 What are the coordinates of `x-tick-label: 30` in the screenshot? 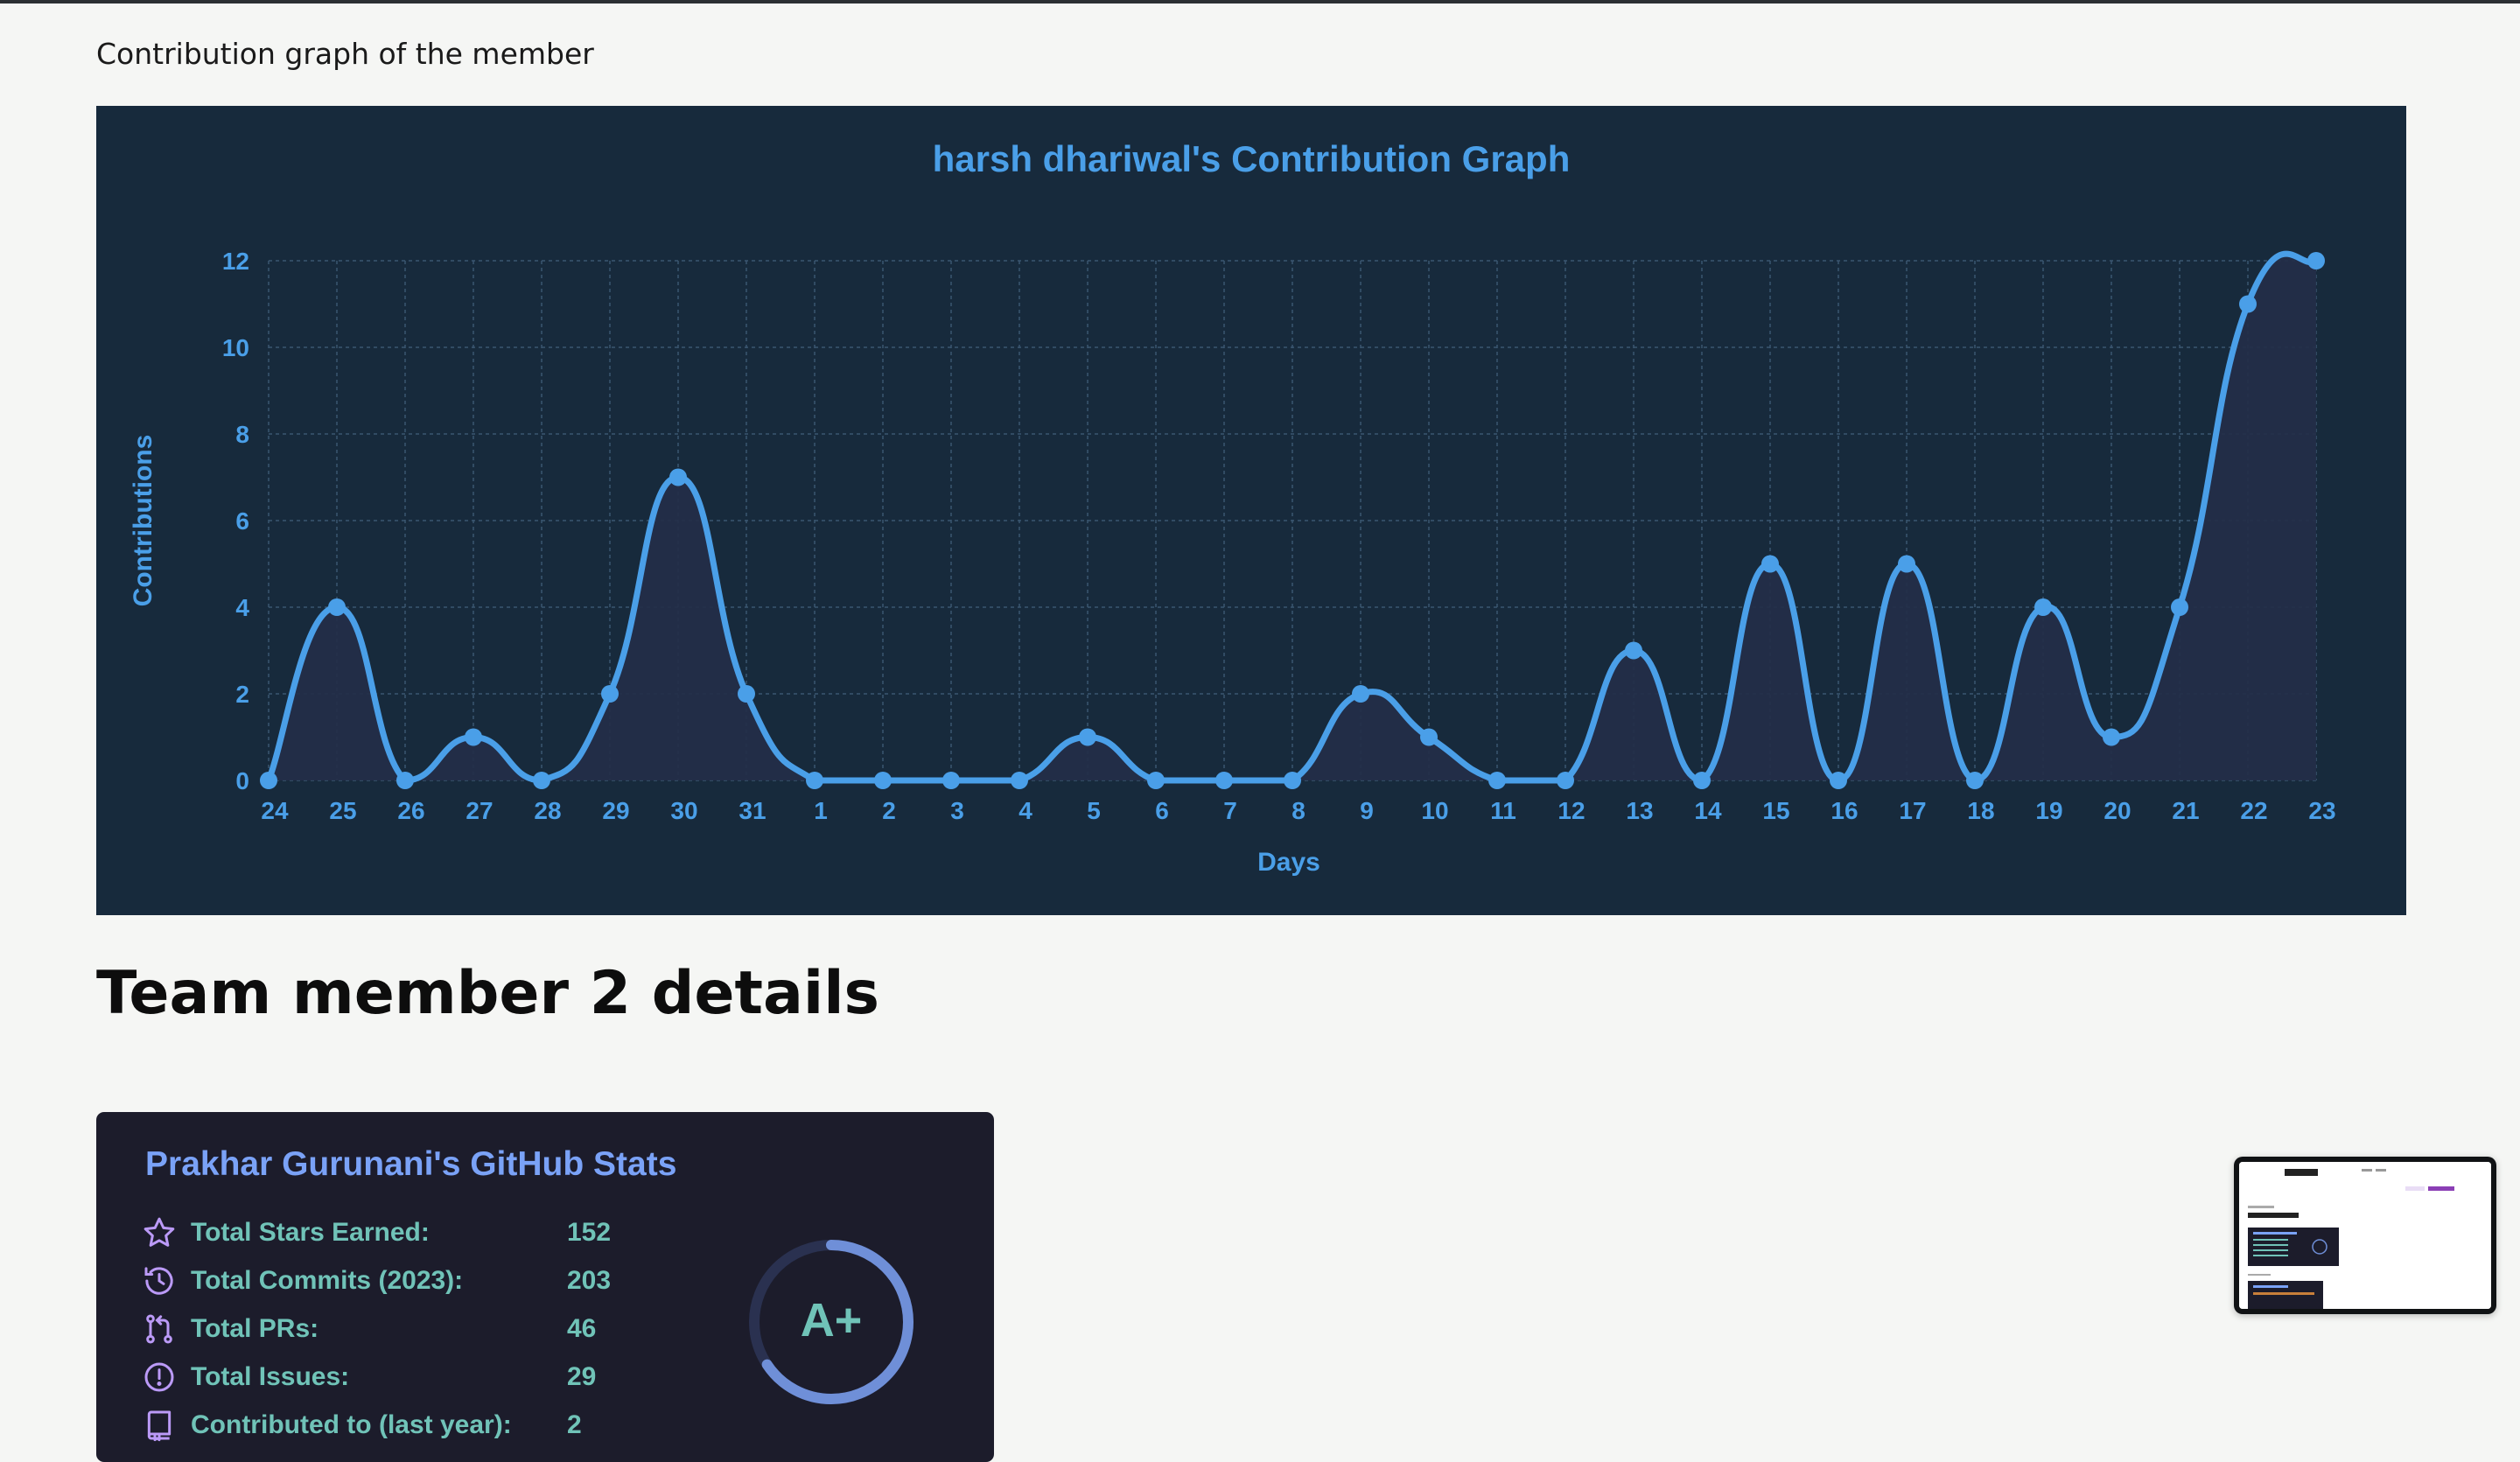 It's located at (683, 811).